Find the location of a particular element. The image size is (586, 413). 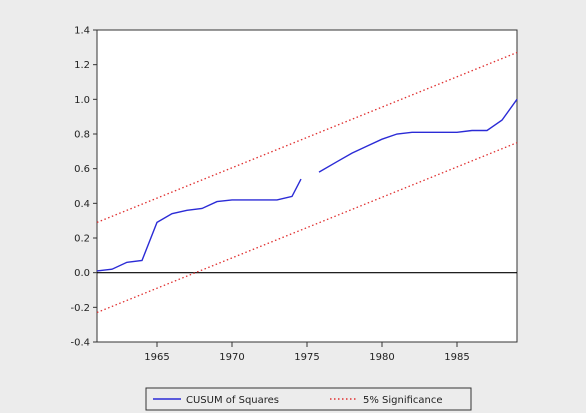

x-axis: 1965 1970 1975 1980 1985 is located at coordinates (307, 352).